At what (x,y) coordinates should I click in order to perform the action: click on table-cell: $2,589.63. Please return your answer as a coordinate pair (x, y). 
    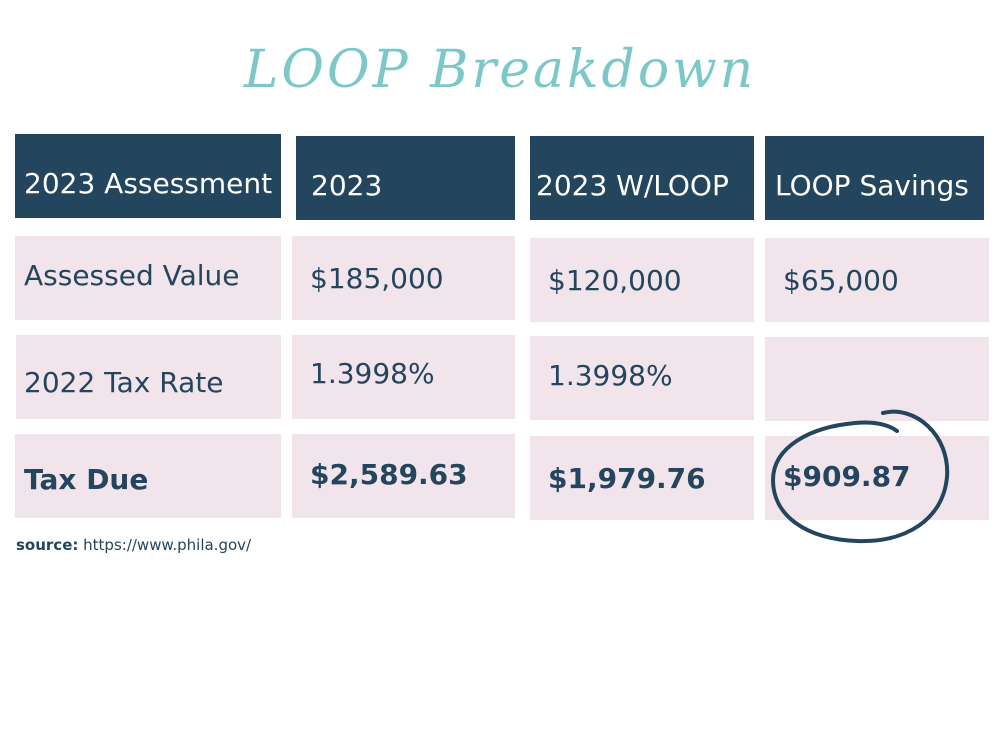
    Looking at the image, I should click on (403, 476).